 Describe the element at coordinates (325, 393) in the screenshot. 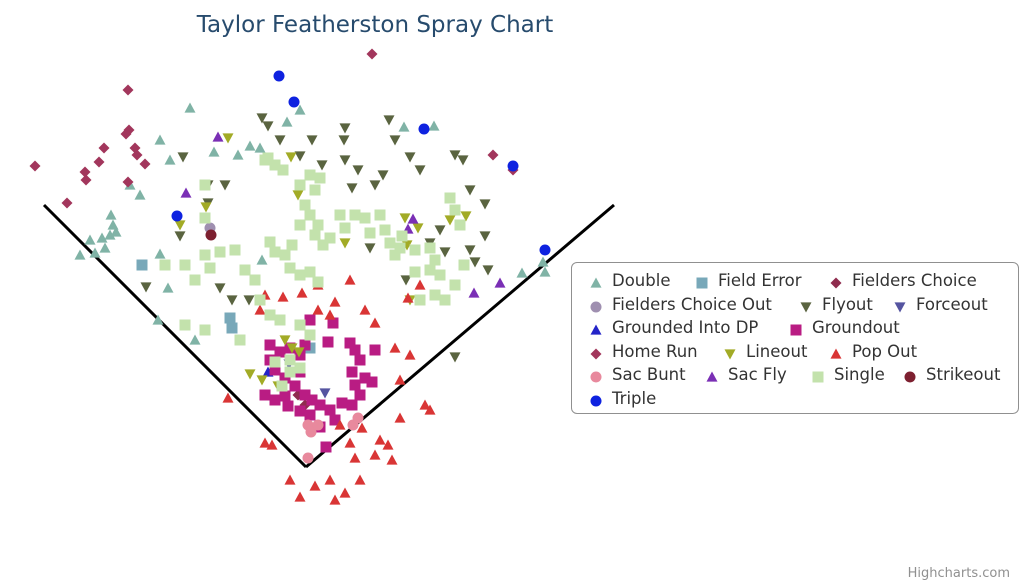

I see `point-forceout` at that location.